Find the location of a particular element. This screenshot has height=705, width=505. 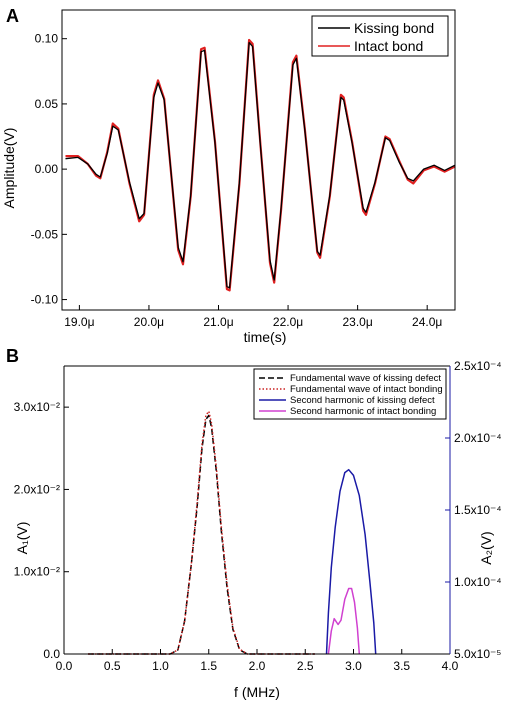

panel-b-label: B is located at coordinates (12, 356).